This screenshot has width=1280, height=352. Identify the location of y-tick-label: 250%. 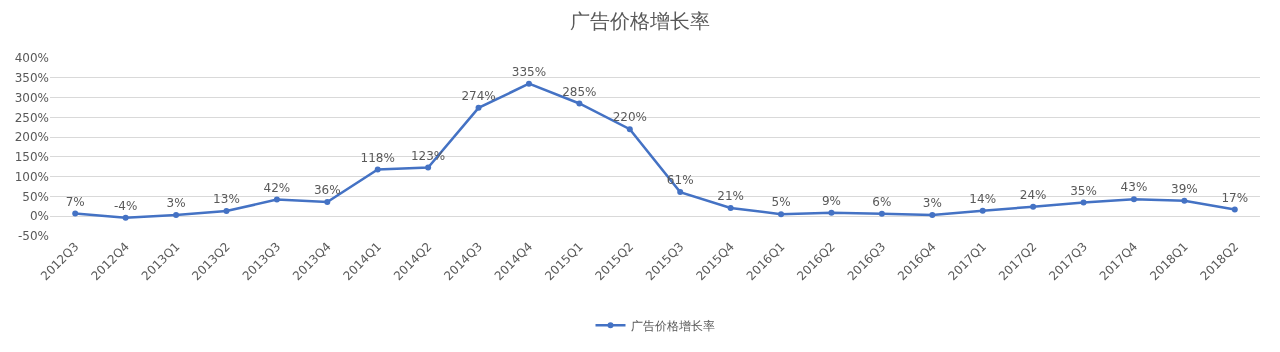
(31, 117).